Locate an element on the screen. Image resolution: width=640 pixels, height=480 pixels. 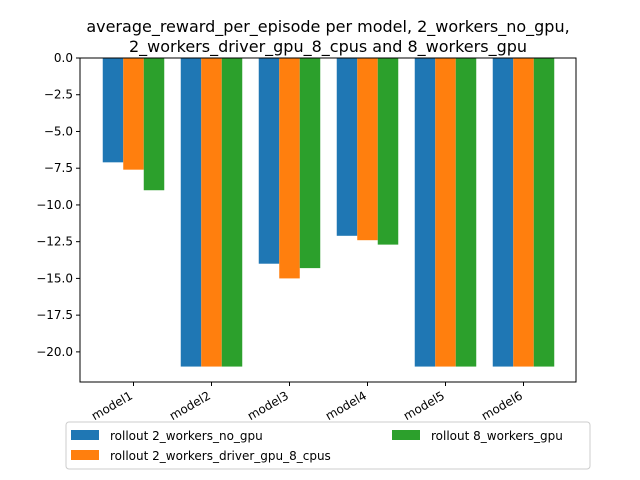
y-tick-label: −2.5 is located at coordinates (58, 95).